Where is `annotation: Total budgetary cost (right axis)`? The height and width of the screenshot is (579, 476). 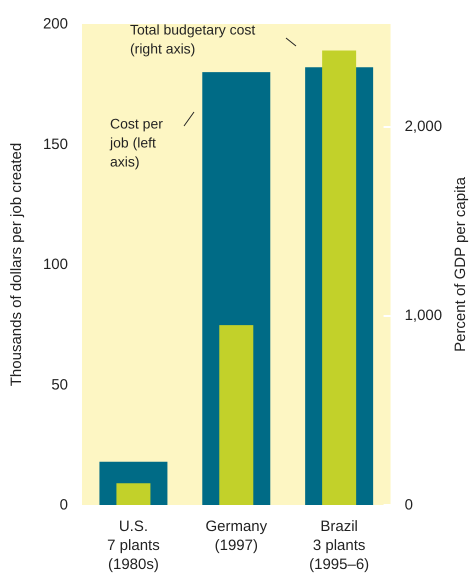
annotation: Total budgetary cost (right axis) is located at coordinates (193, 39).